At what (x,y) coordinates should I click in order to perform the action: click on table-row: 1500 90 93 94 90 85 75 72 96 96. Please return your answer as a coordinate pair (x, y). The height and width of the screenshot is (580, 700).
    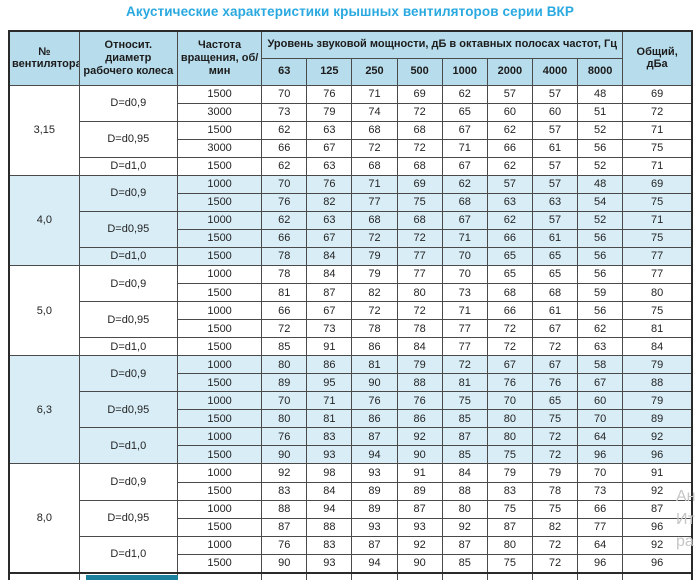
    Looking at the image, I should click on (351, 563).